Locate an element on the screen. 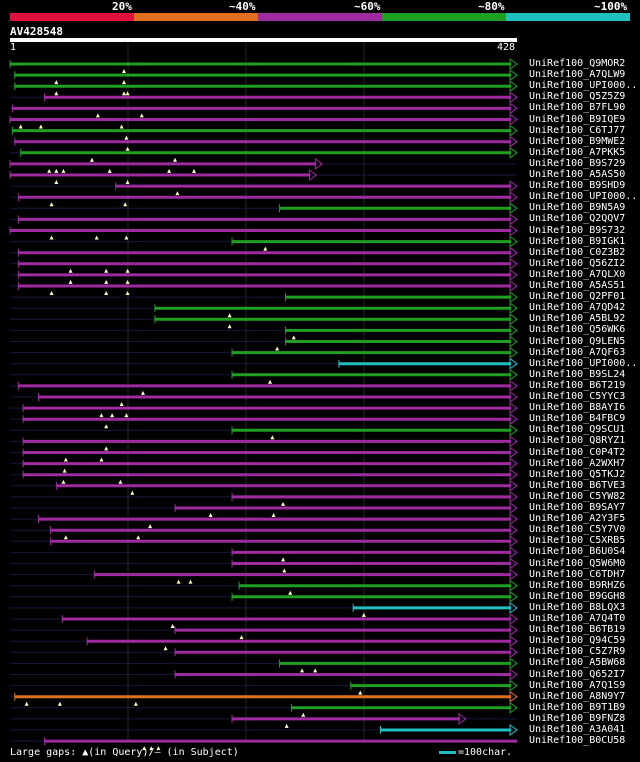 Image resolution: width=640 pixels, height=762 pixels. hit-label: UniRef100_C6TDH7 is located at coordinates (577, 574).